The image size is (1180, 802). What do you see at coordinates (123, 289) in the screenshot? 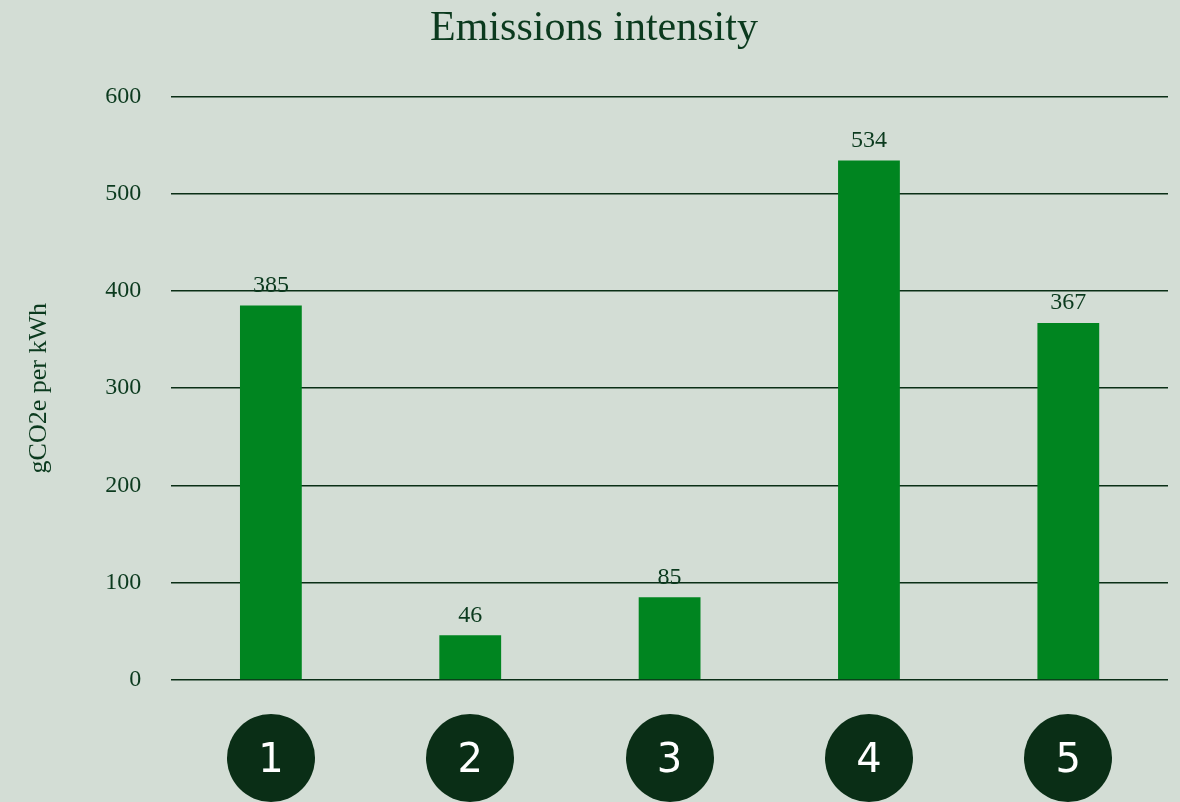
I see `y-tick-label: 400` at bounding box center [123, 289].